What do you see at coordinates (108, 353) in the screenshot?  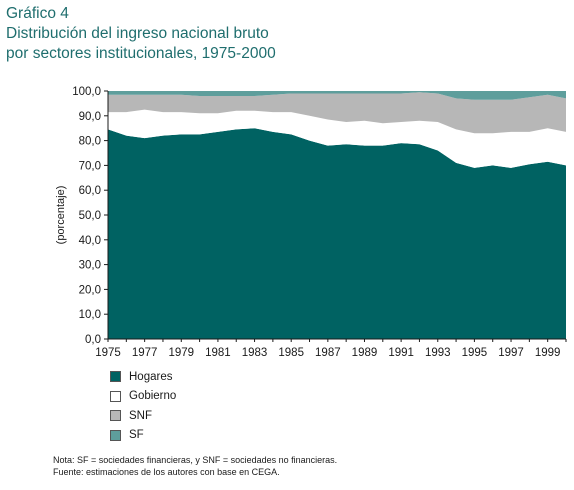 I see `x-tick-label: 1975` at bounding box center [108, 353].